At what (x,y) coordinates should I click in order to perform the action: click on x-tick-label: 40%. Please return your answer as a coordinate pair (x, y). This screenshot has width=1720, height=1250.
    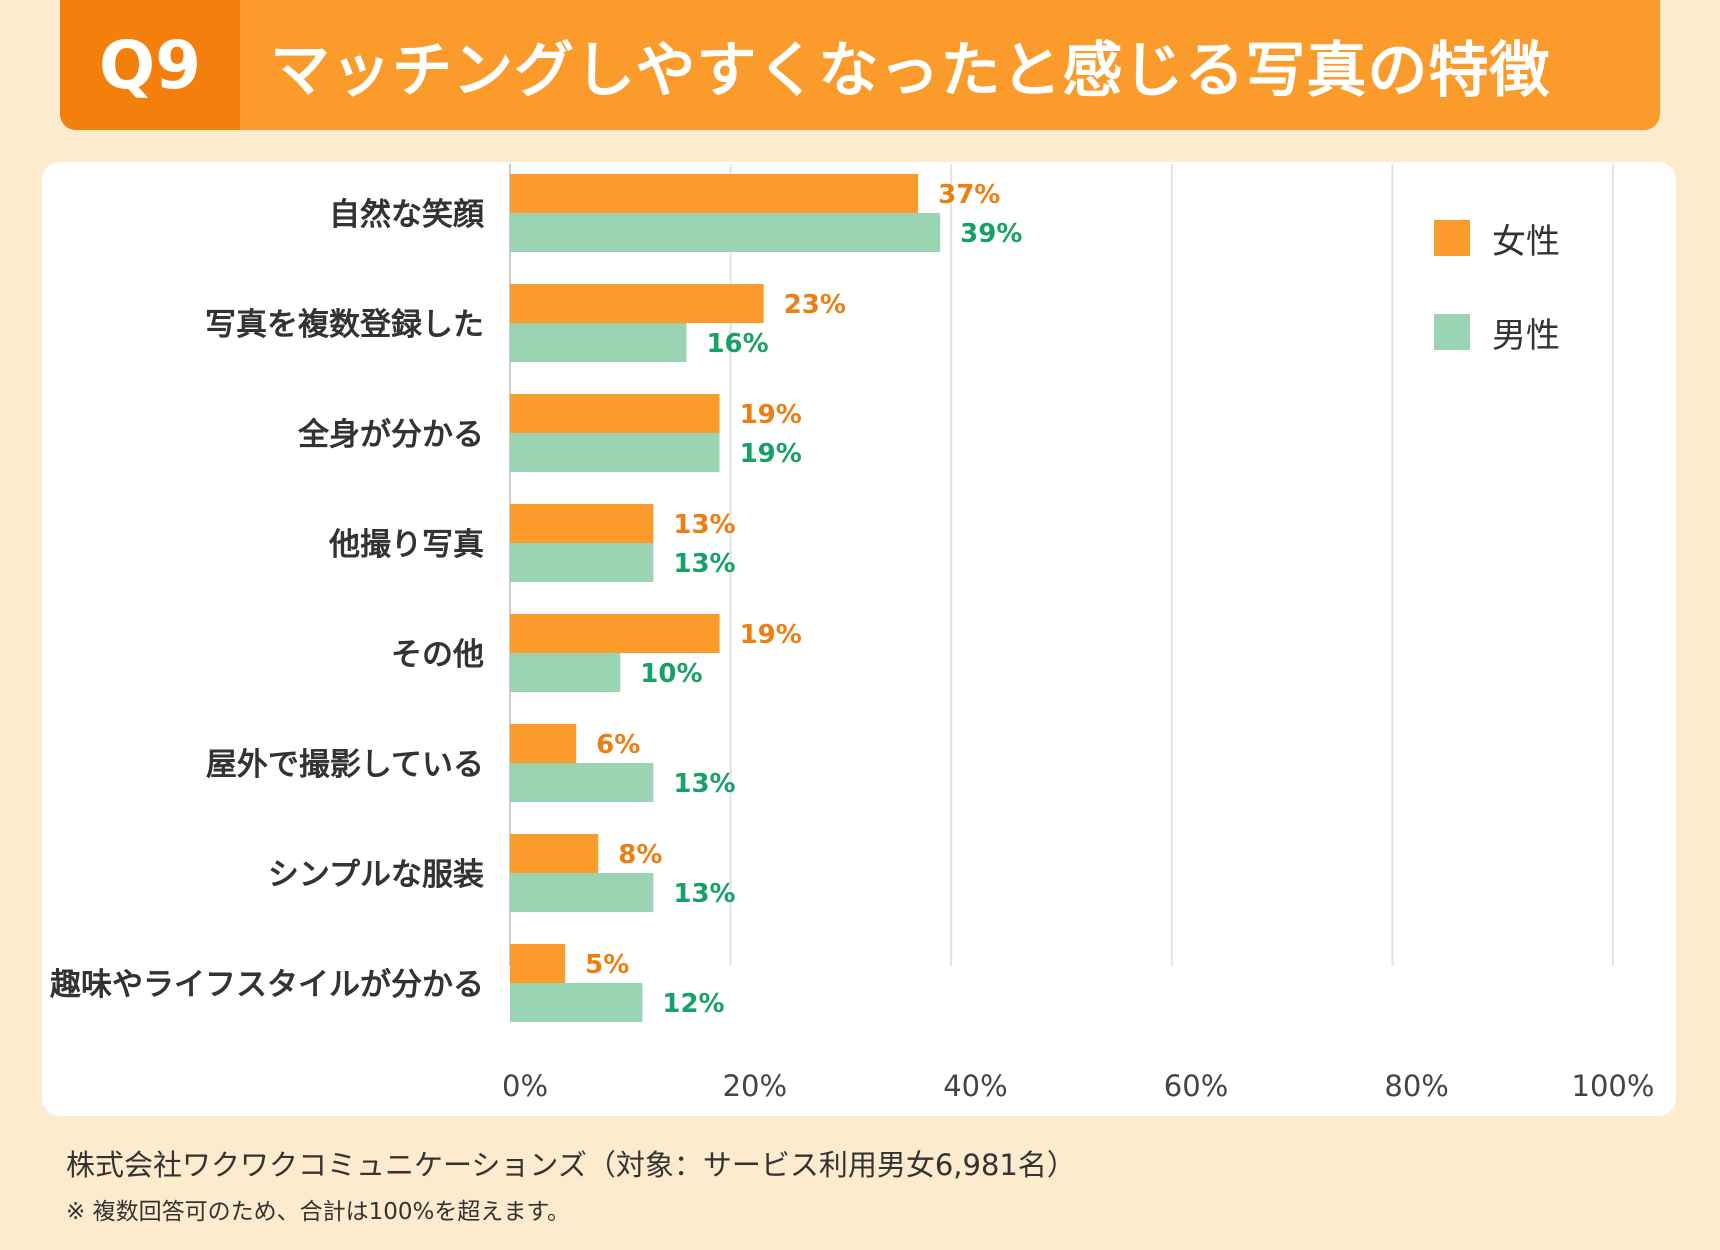
    Looking at the image, I should click on (975, 1086).